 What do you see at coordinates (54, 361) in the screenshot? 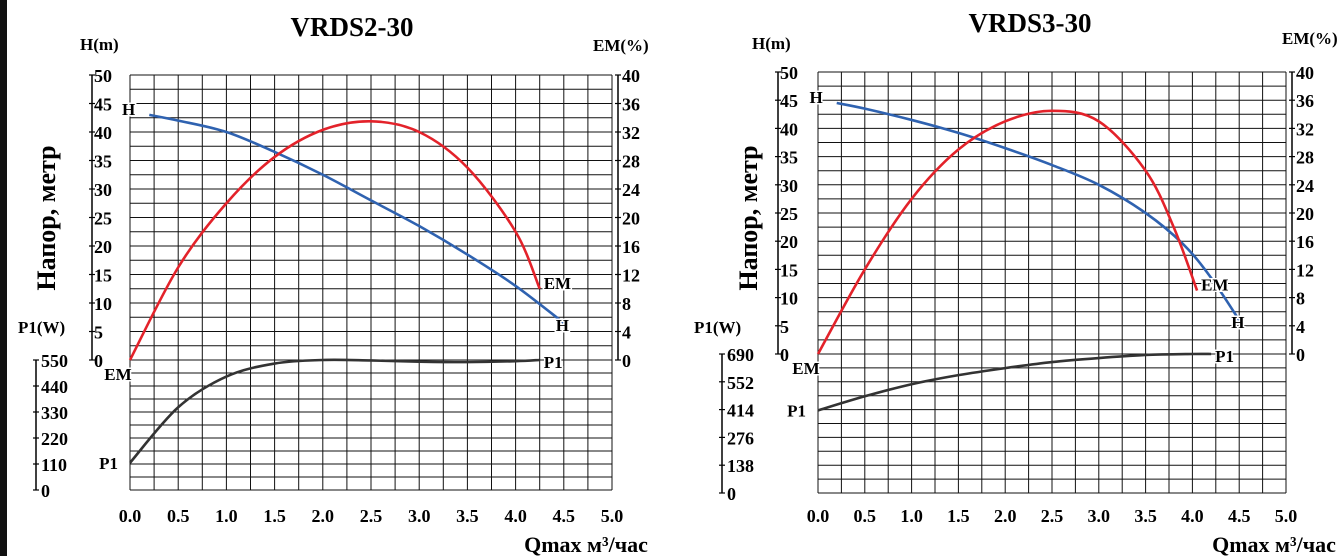
I see `power-tick-label: 550` at bounding box center [54, 361].